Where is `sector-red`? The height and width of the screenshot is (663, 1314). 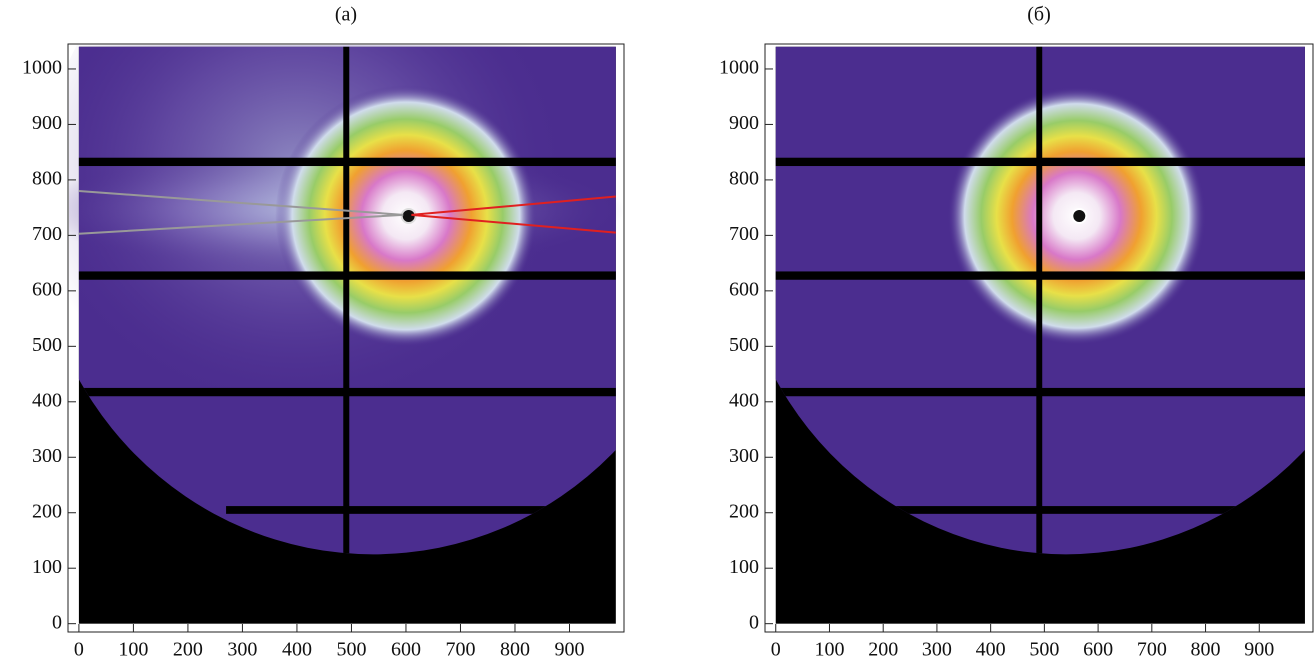
sector-red is located at coordinates (513, 214).